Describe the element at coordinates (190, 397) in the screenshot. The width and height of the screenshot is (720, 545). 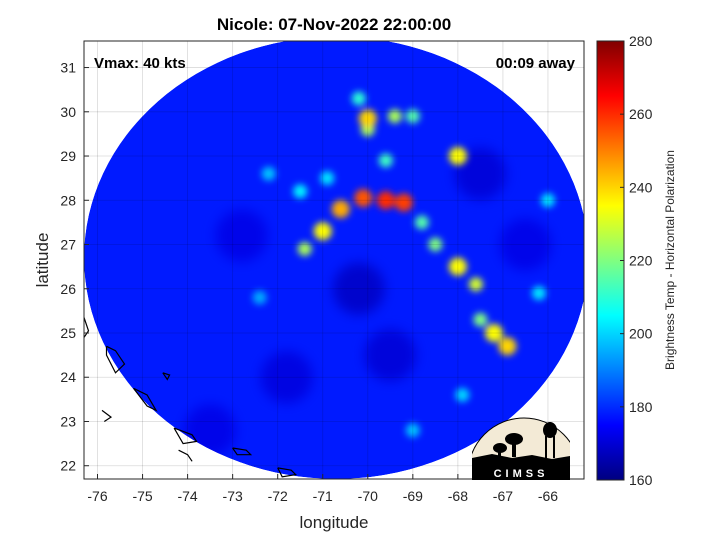
I see `coastlines` at that location.